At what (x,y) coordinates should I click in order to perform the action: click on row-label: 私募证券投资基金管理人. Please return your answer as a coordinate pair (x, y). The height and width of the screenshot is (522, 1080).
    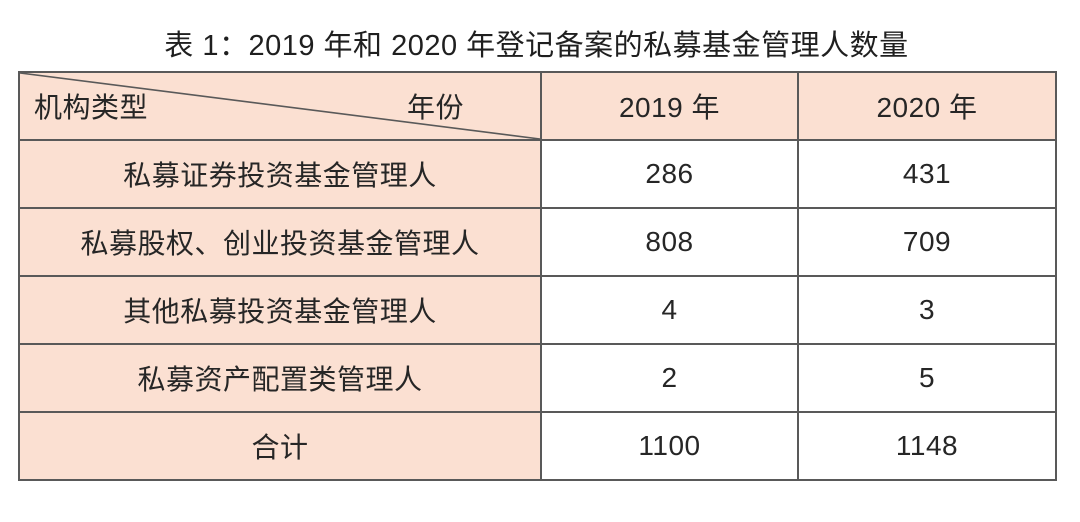
    Looking at the image, I should click on (280, 174).